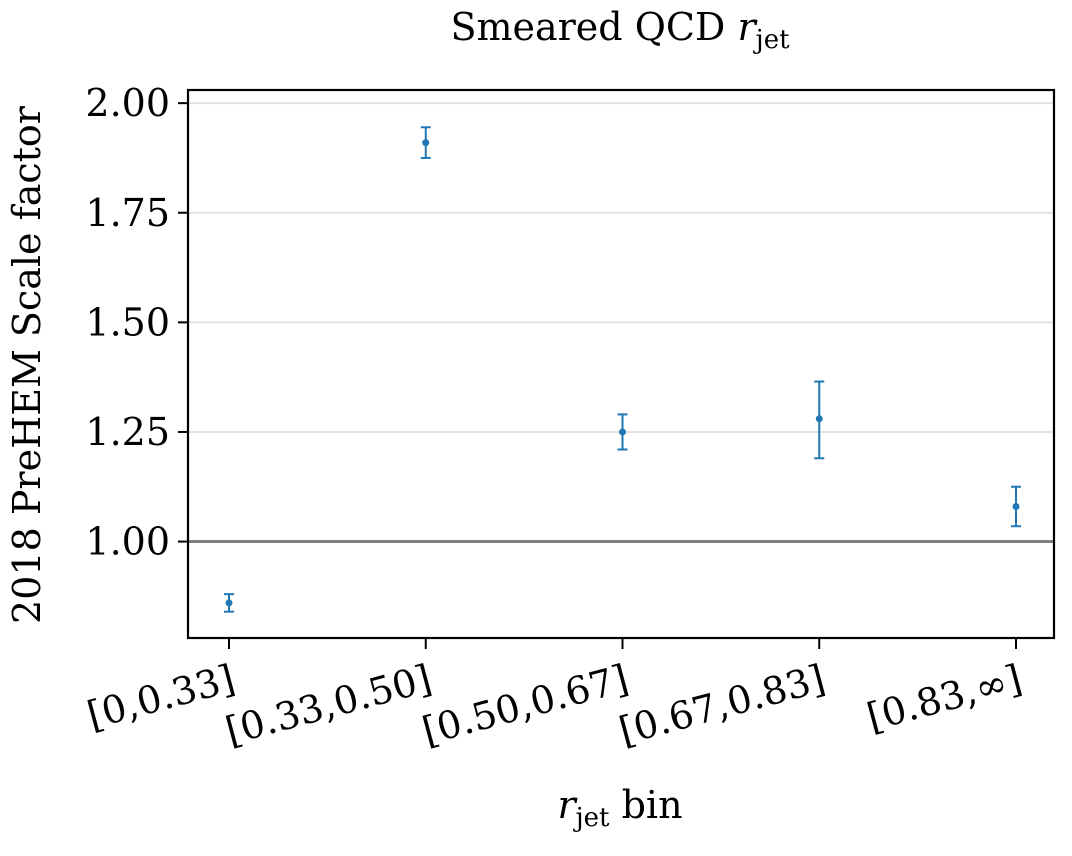 The height and width of the screenshot is (856, 1072). I want to click on y-axis: 1.00 1.25 1.50 1.75 2.00, so click(136, 322).